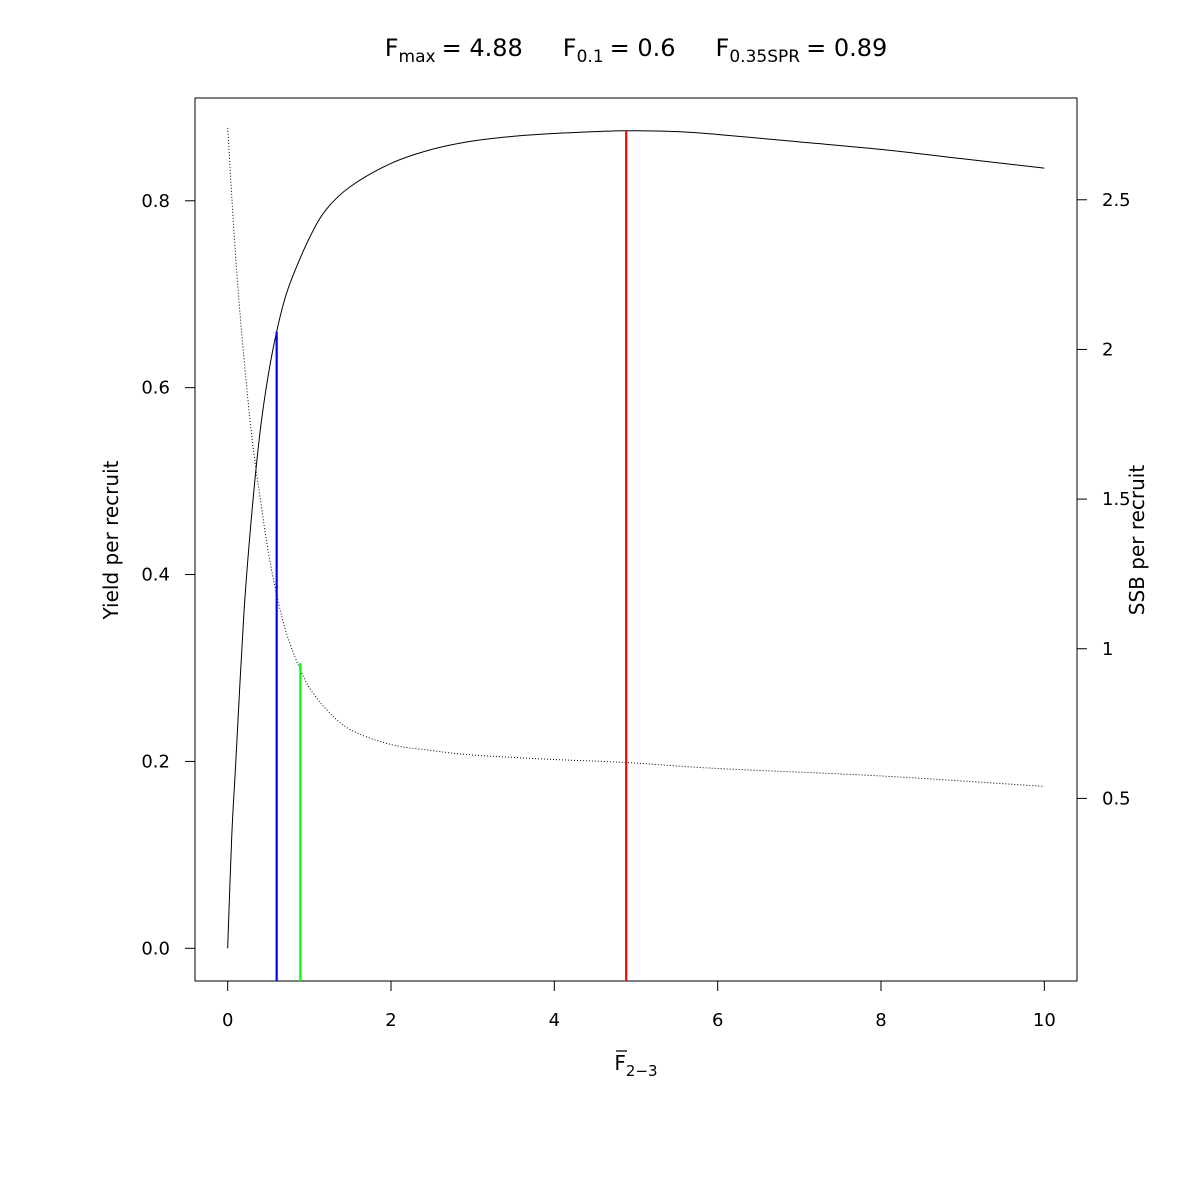 This screenshot has width=1200, height=1200. I want to click on x-tick-label: 8, so click(880, 1020).